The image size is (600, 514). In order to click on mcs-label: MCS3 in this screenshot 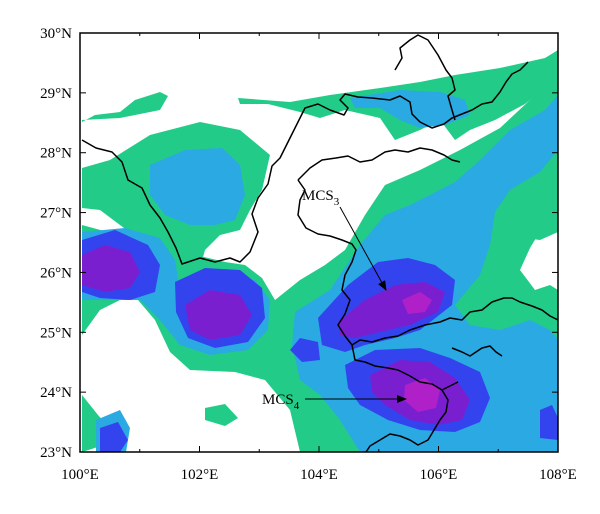, I will do `click(321, 198)`.